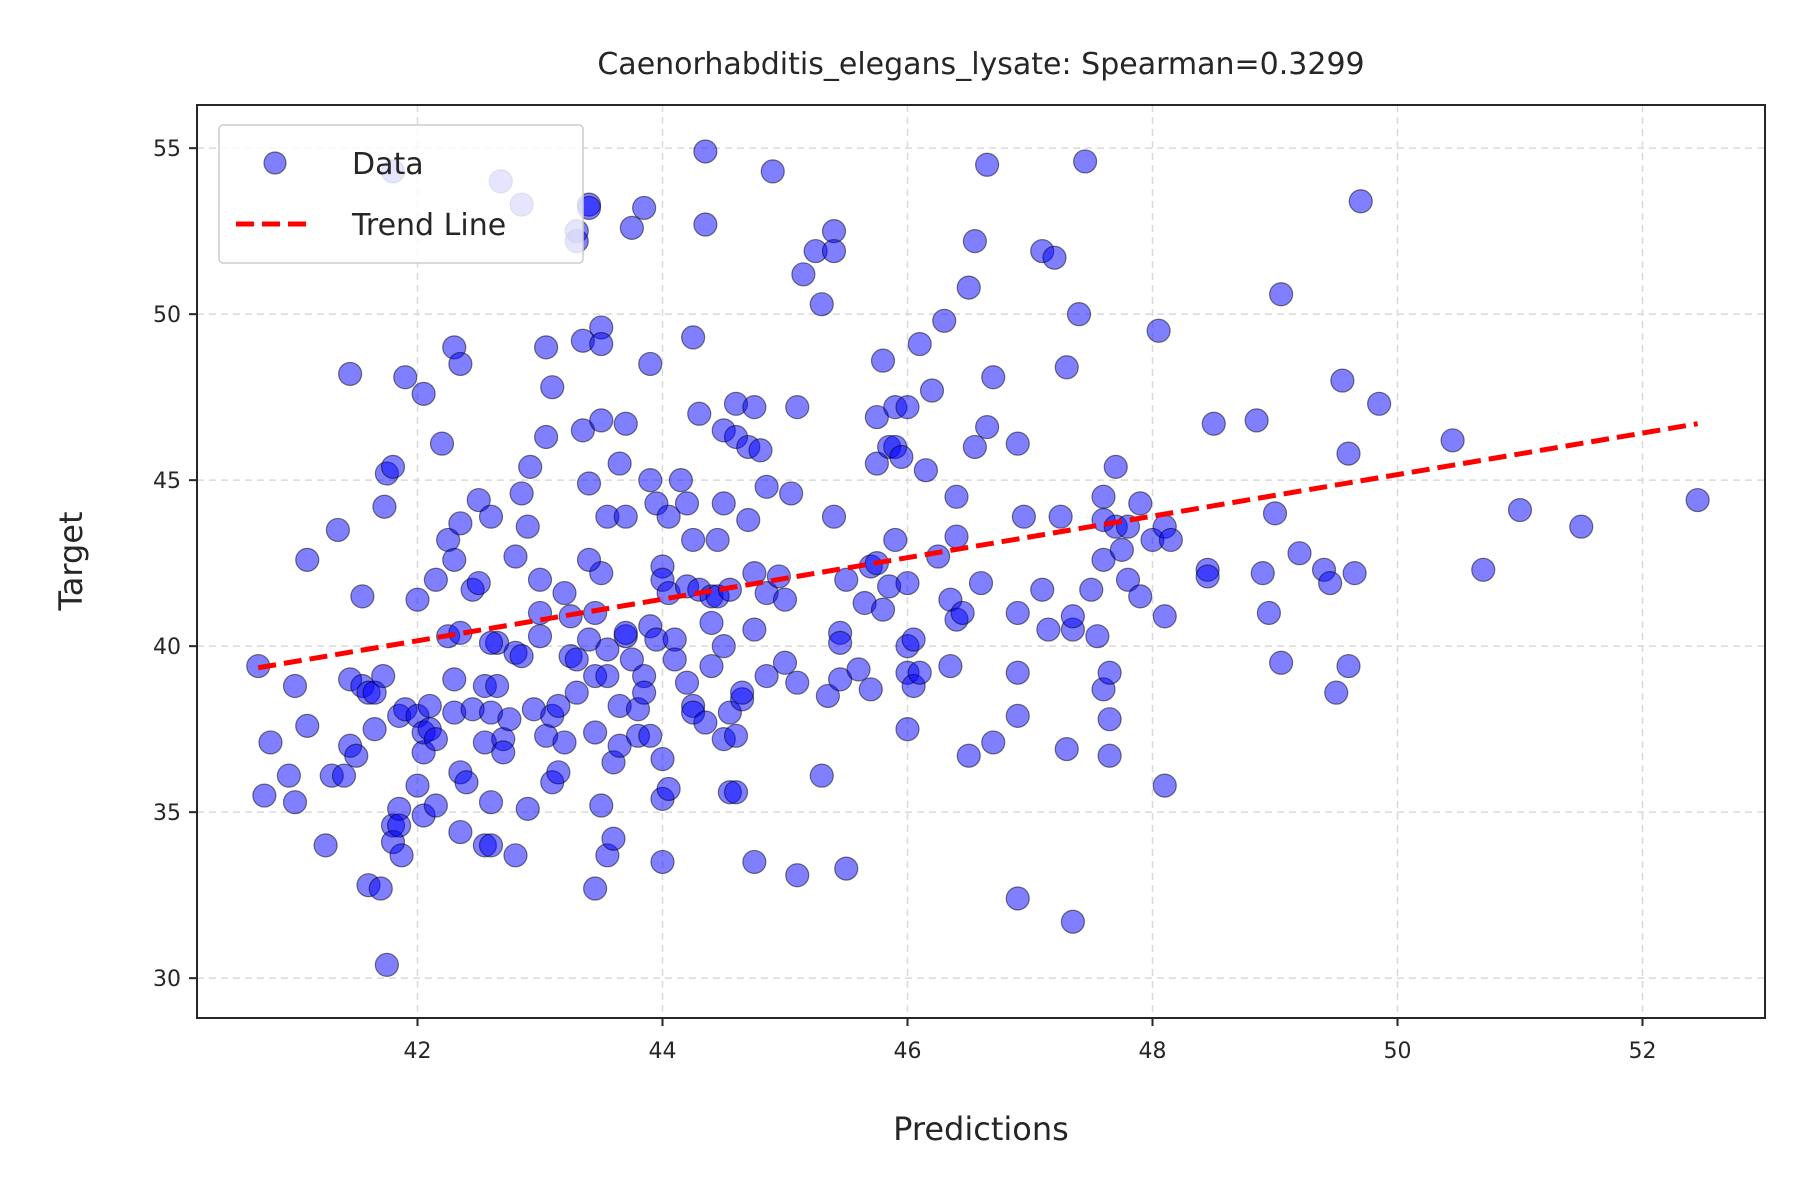 The width and height of the screenshot is (1800, 1200). Describe the element at coordinates (428, 225) in the screenshot. I see `legend-label-trend: Trend Line` at that location.